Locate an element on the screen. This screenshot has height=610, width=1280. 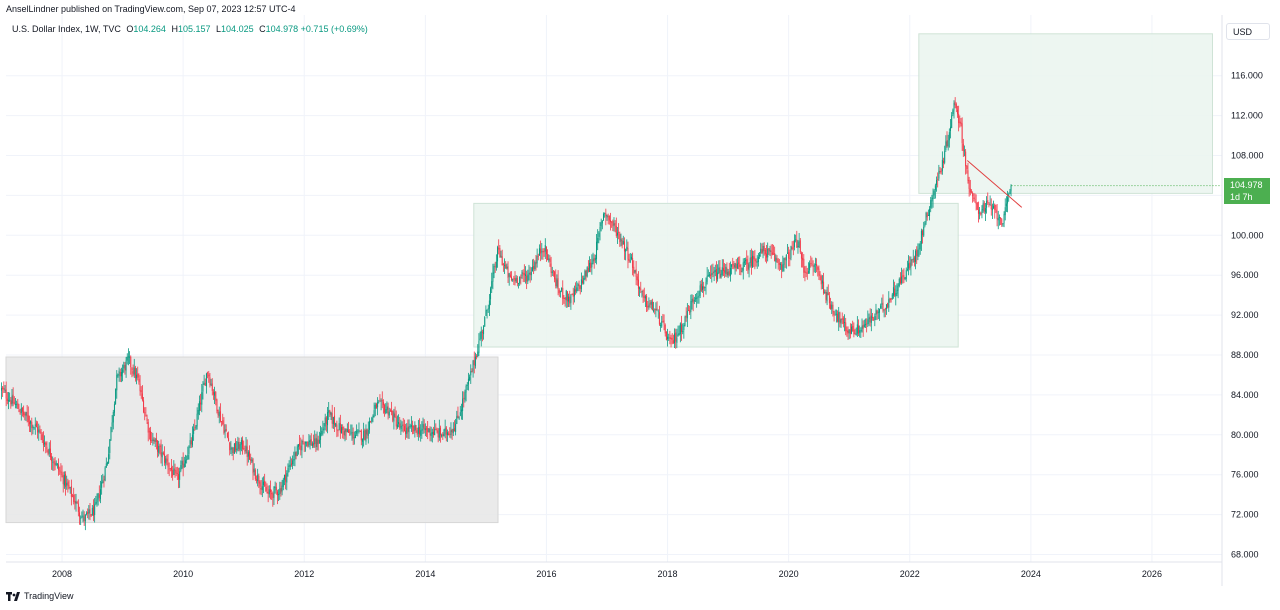
time-tick-label: 2018 is located at coordinates (668, 574).